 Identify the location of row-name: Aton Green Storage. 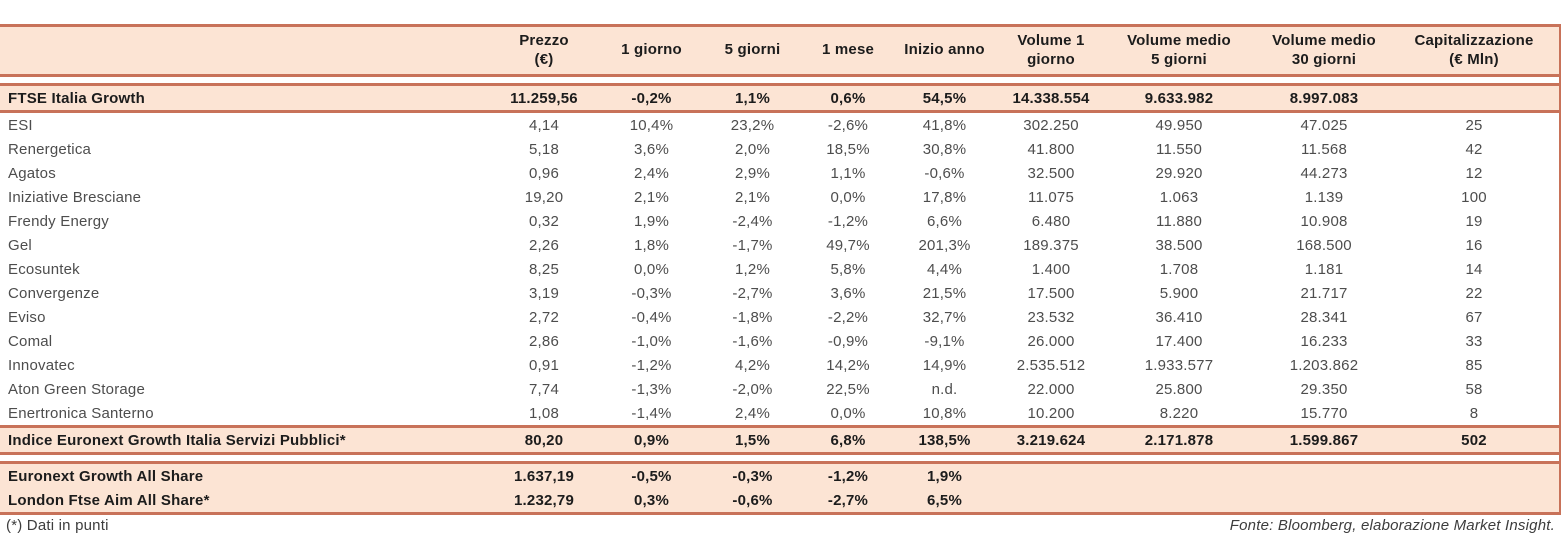
(77, 389).